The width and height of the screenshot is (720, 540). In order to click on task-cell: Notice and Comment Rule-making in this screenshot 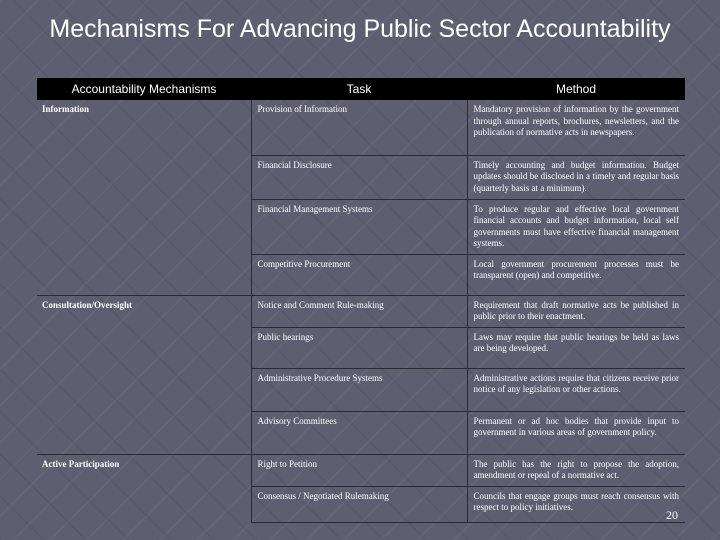, I will do `click(358, 311)`.